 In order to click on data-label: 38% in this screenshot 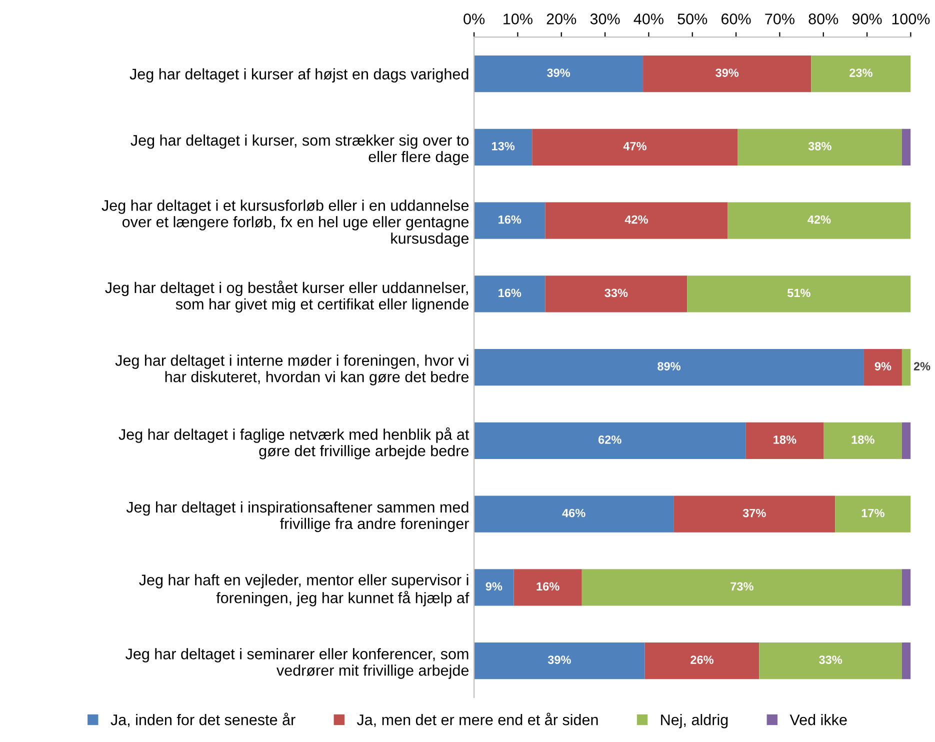, I will do `click(820, 146)`.